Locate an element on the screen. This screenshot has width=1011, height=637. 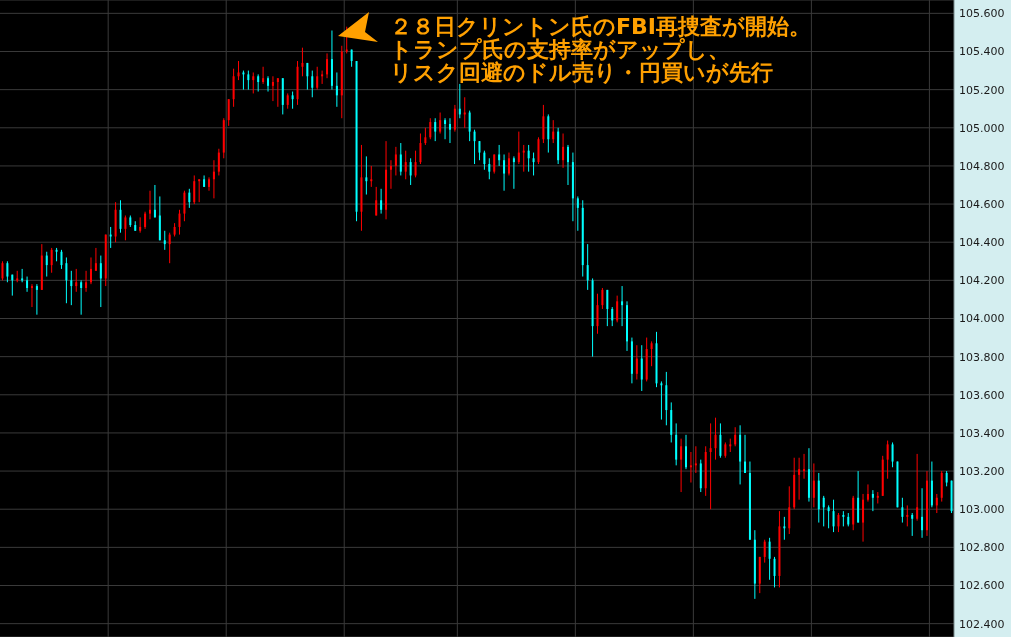
y-tick-label: 103.200 is located at coordinates (982, 471).